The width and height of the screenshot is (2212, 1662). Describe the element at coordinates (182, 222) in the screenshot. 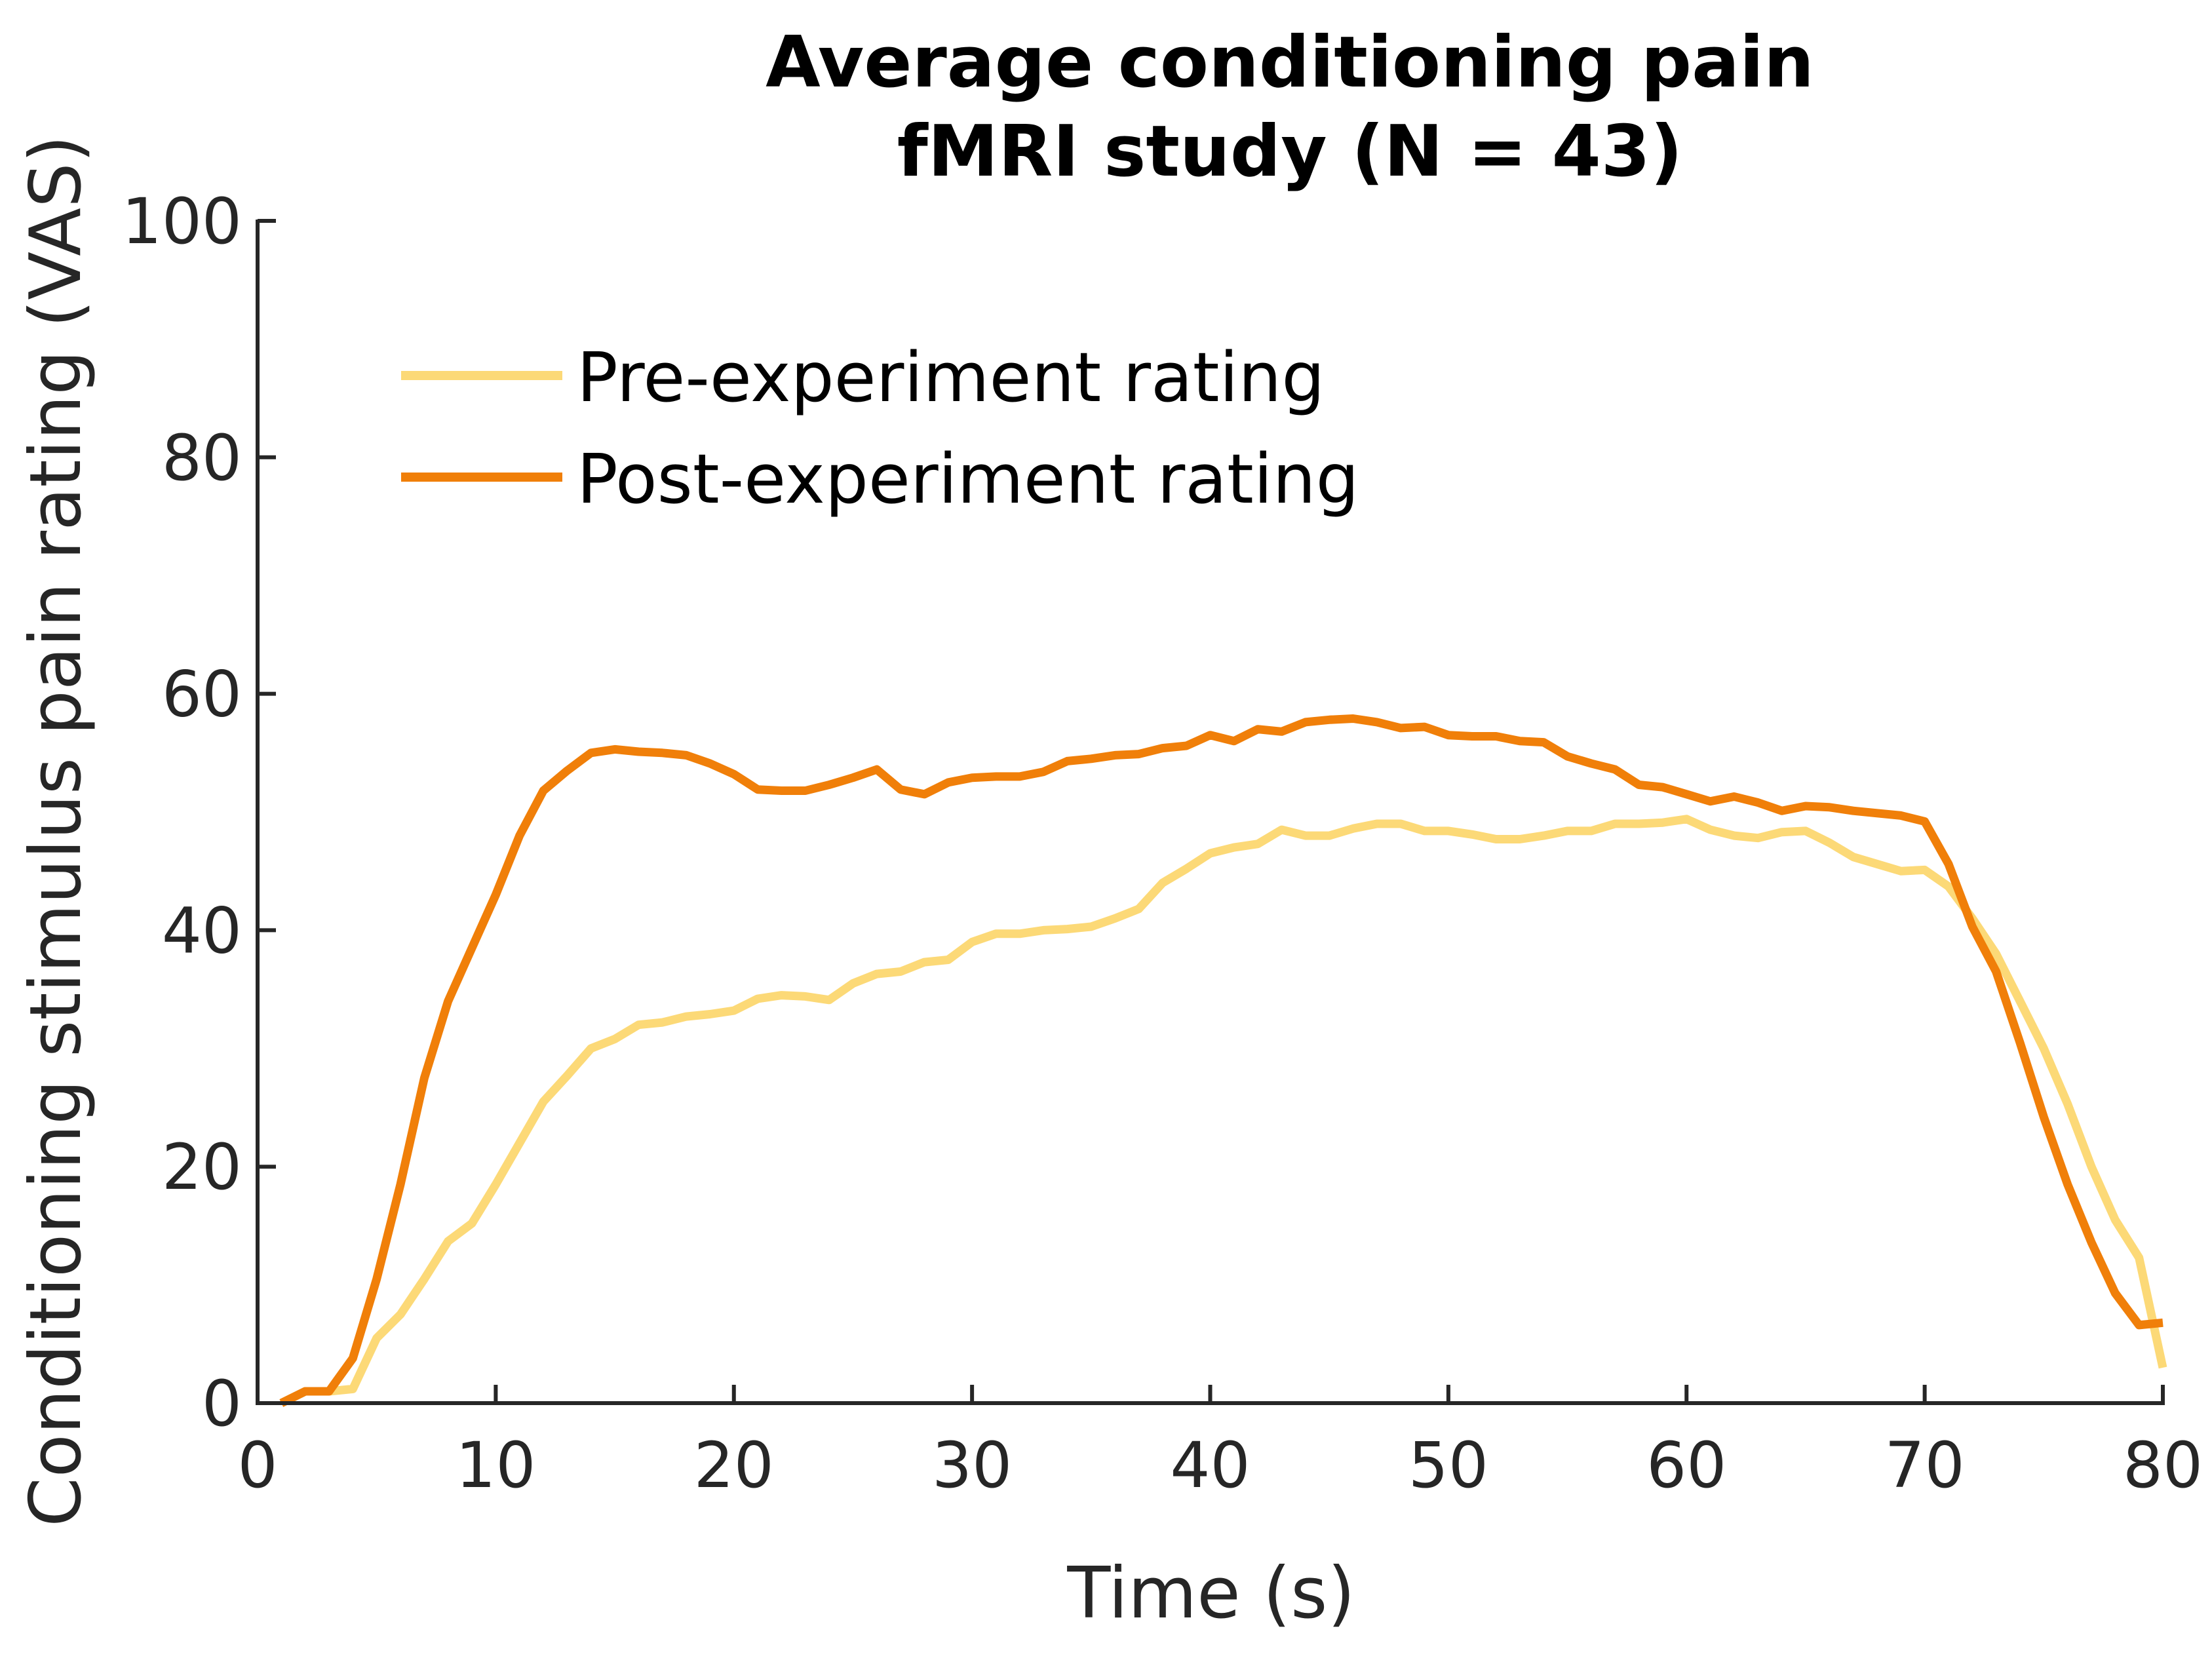

I see `y-tick-label: 100` at that location.